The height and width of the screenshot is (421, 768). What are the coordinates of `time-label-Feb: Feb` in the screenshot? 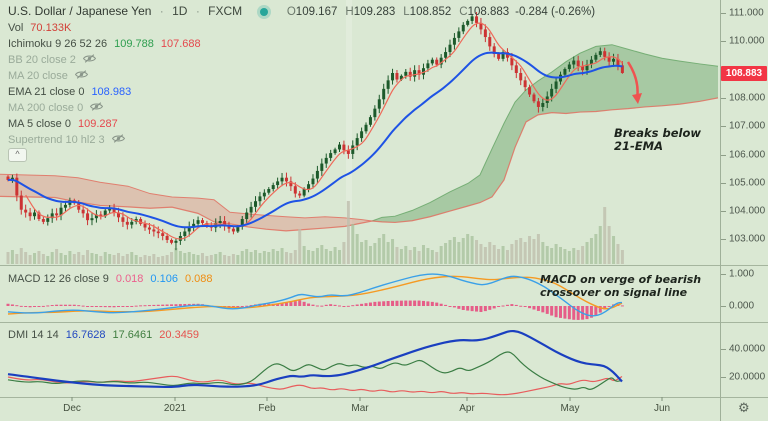 It's located at (267, 408).